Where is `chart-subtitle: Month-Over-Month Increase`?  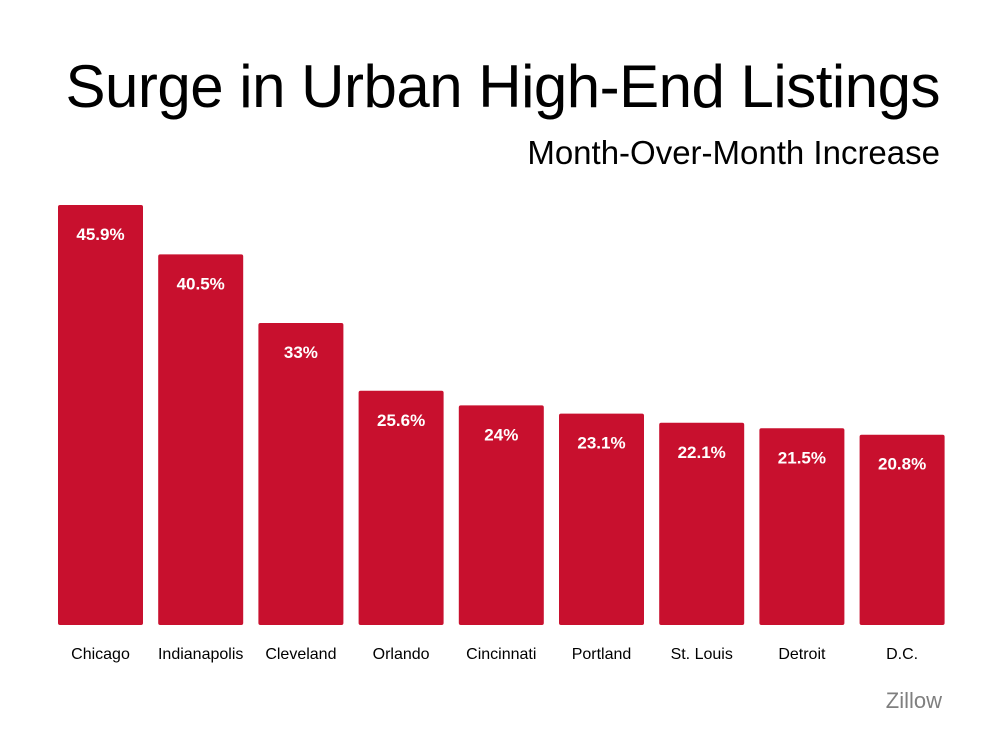
chart-subtitle: Month-Over-Month Increase is located at coordinates (733, 152).